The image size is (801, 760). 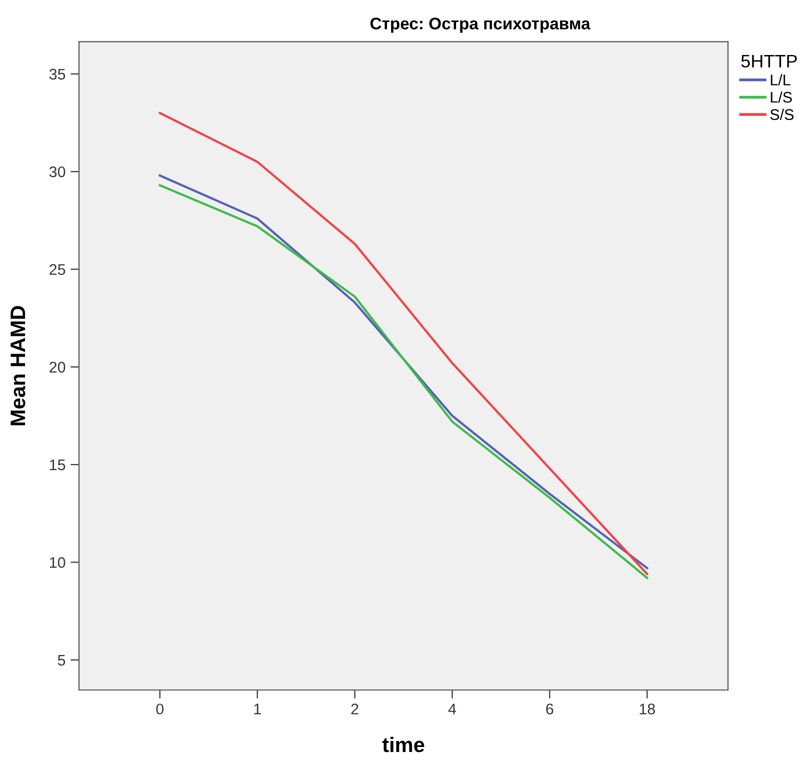 I want to click on legend-title: 5HTTP, so click(x=769, y=61).